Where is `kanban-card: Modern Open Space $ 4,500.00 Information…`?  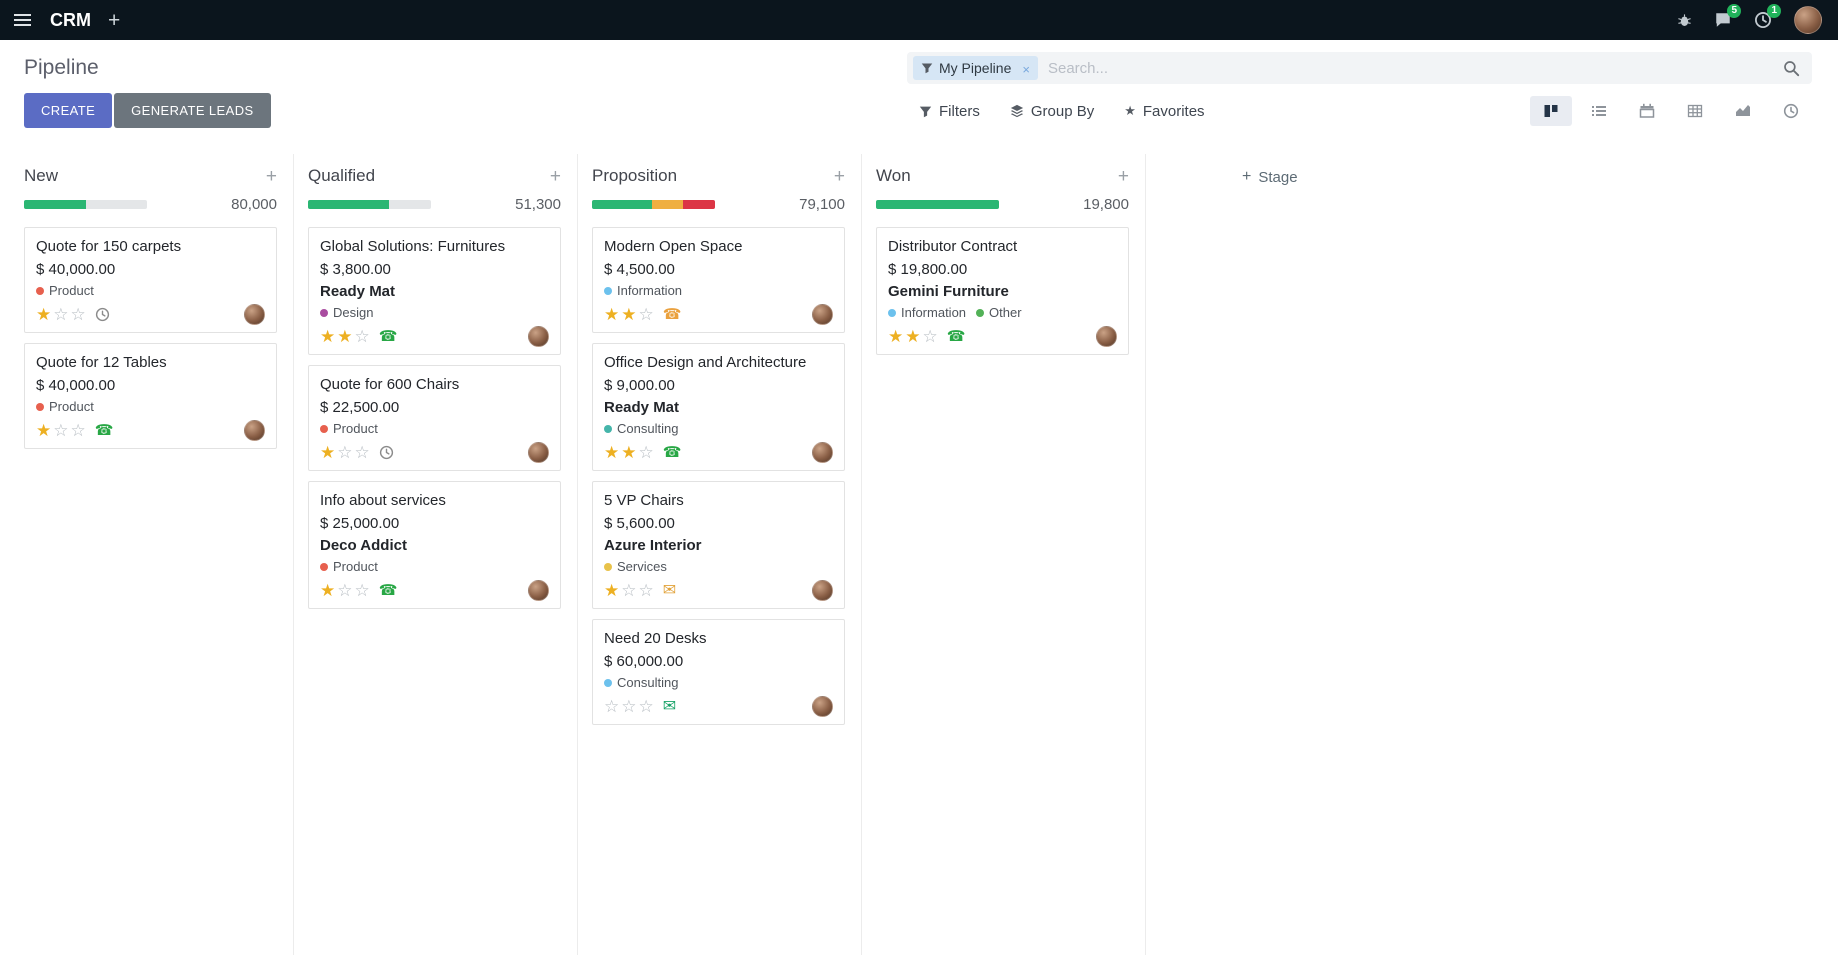
kanban-card: Modern Open Space $ 4,500.00 Information… is located at coordinates (718, 280).